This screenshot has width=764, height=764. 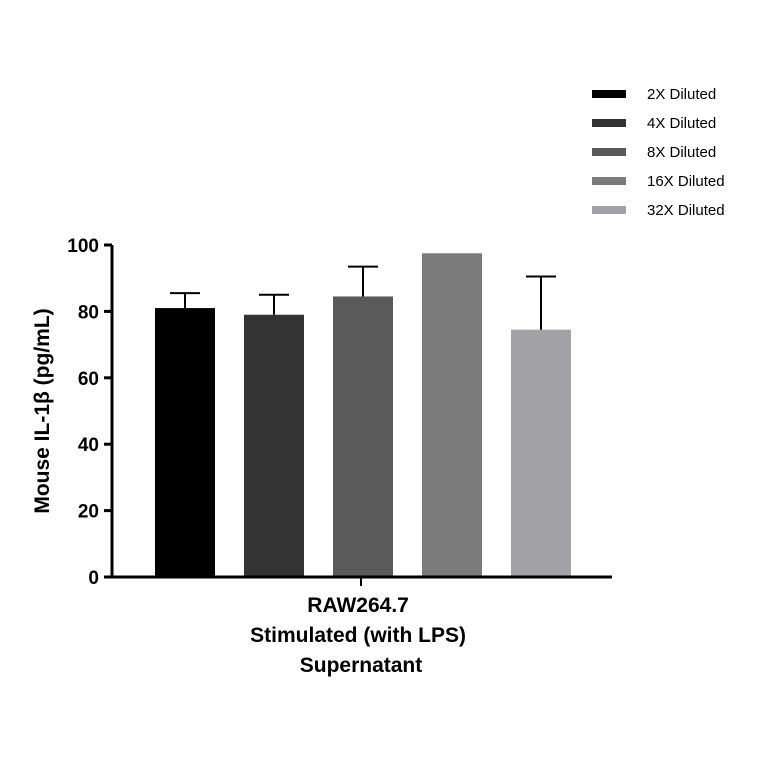 I want to click on x-axis-label-line-2: Stimulated (with LPS), so click(x=358, y=635).